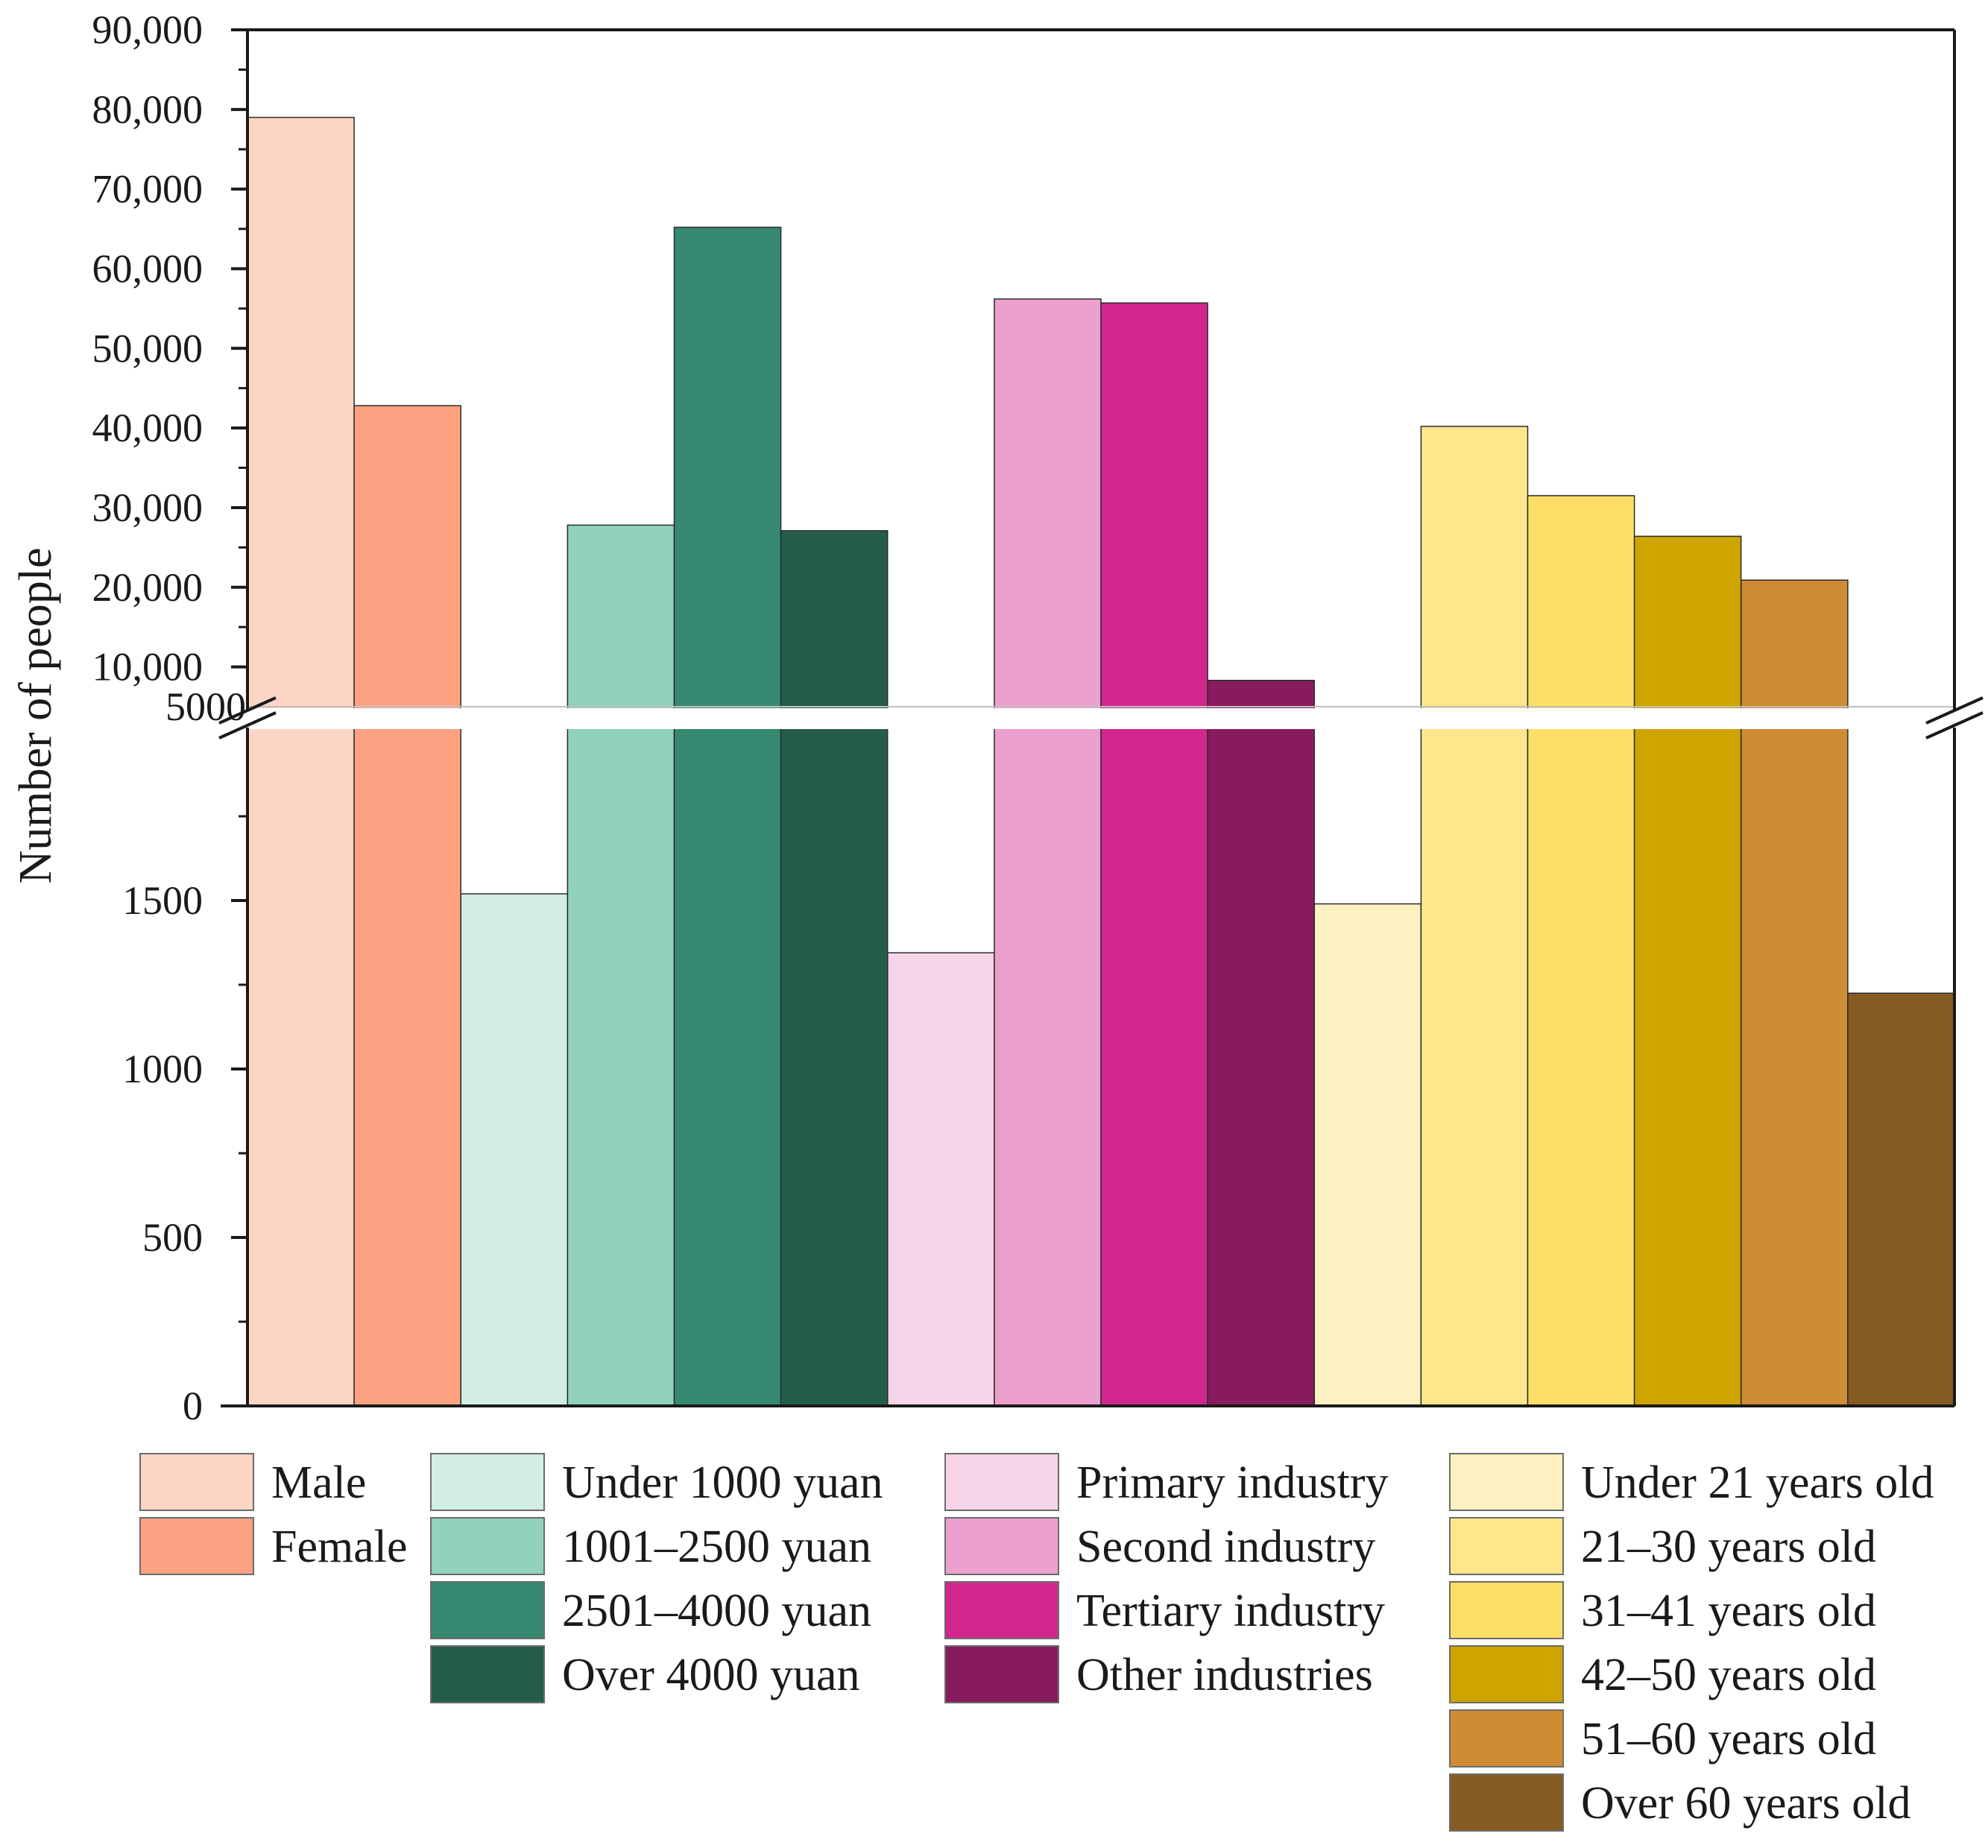  I want to click on y-tick-label: 90,000, so click(148, 30).